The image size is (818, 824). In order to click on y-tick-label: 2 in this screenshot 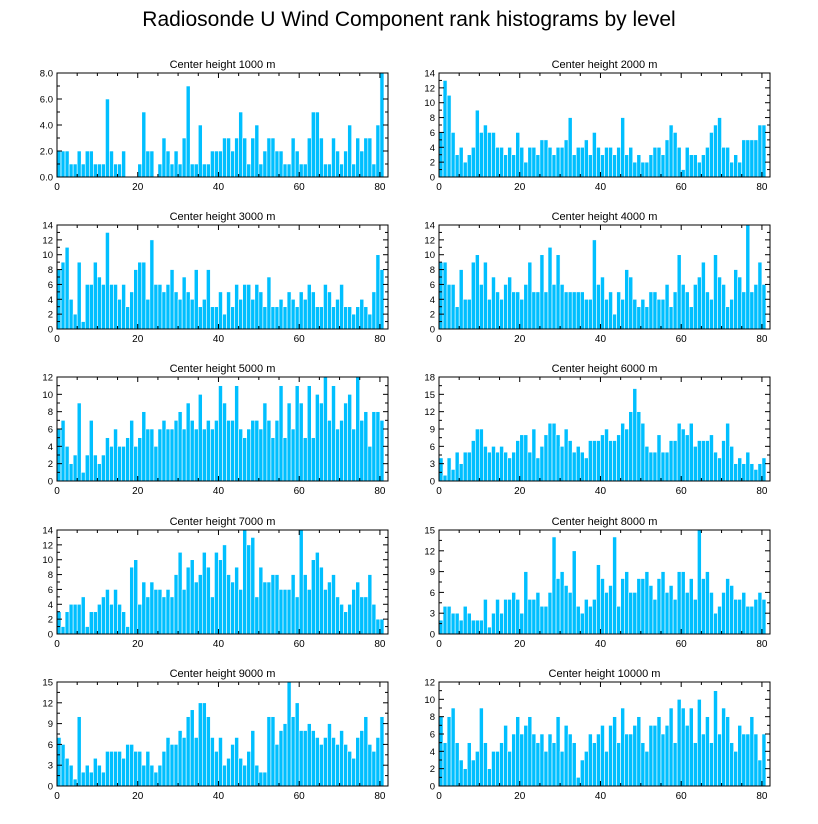, I will do `click(432, 315)`.